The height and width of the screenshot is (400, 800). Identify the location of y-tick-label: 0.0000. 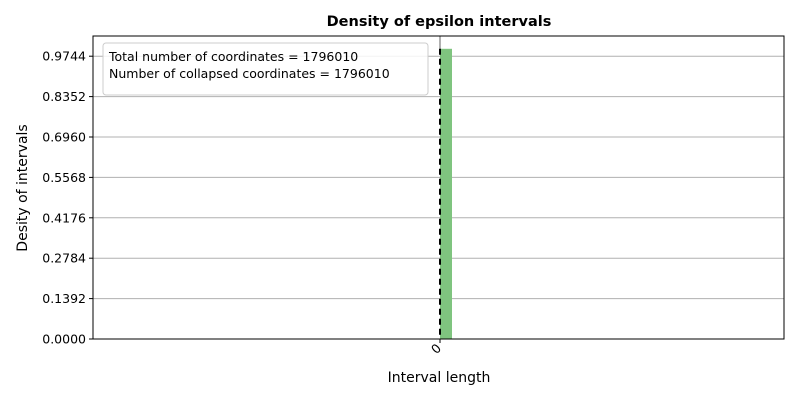
(64, 339).